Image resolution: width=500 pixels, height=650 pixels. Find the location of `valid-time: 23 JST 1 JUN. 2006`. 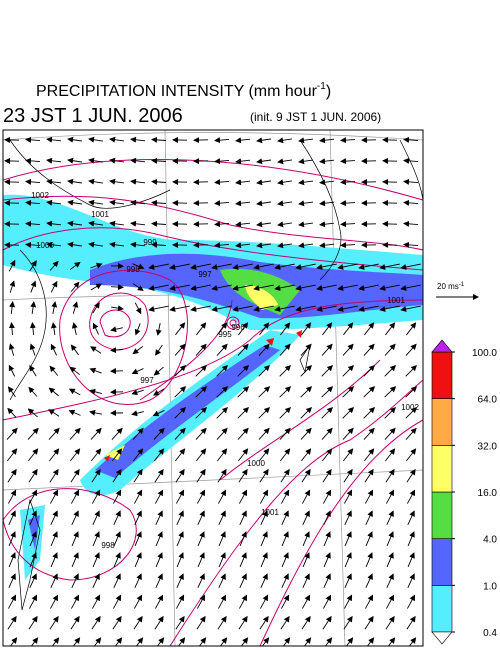

valid-time: 23 JST 1 JUN. 2006 is located at coordinates (93, 116).